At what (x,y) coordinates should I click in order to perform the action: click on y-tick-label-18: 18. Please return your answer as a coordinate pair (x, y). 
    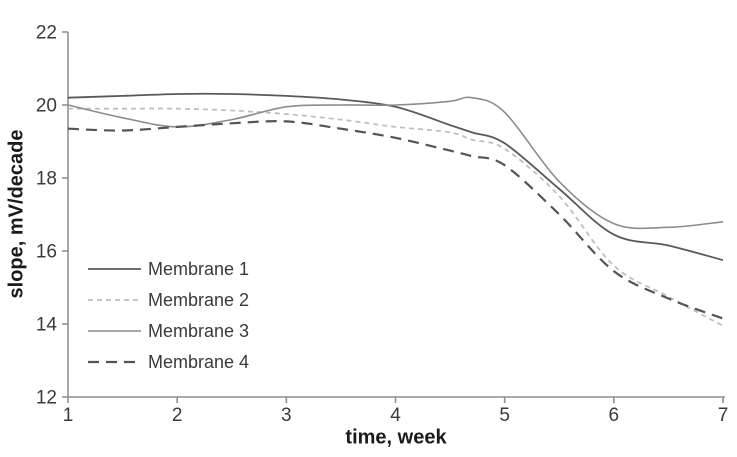
    Looking at the image, I should click on (46, 179).